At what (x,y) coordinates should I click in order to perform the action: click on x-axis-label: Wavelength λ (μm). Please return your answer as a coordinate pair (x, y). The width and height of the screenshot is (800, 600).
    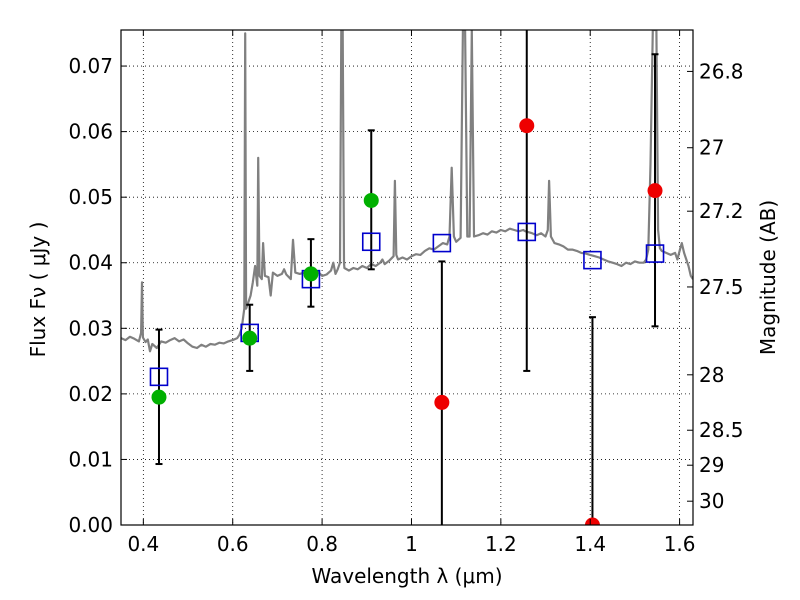
    Looking at the image, I should click on (406, 576).